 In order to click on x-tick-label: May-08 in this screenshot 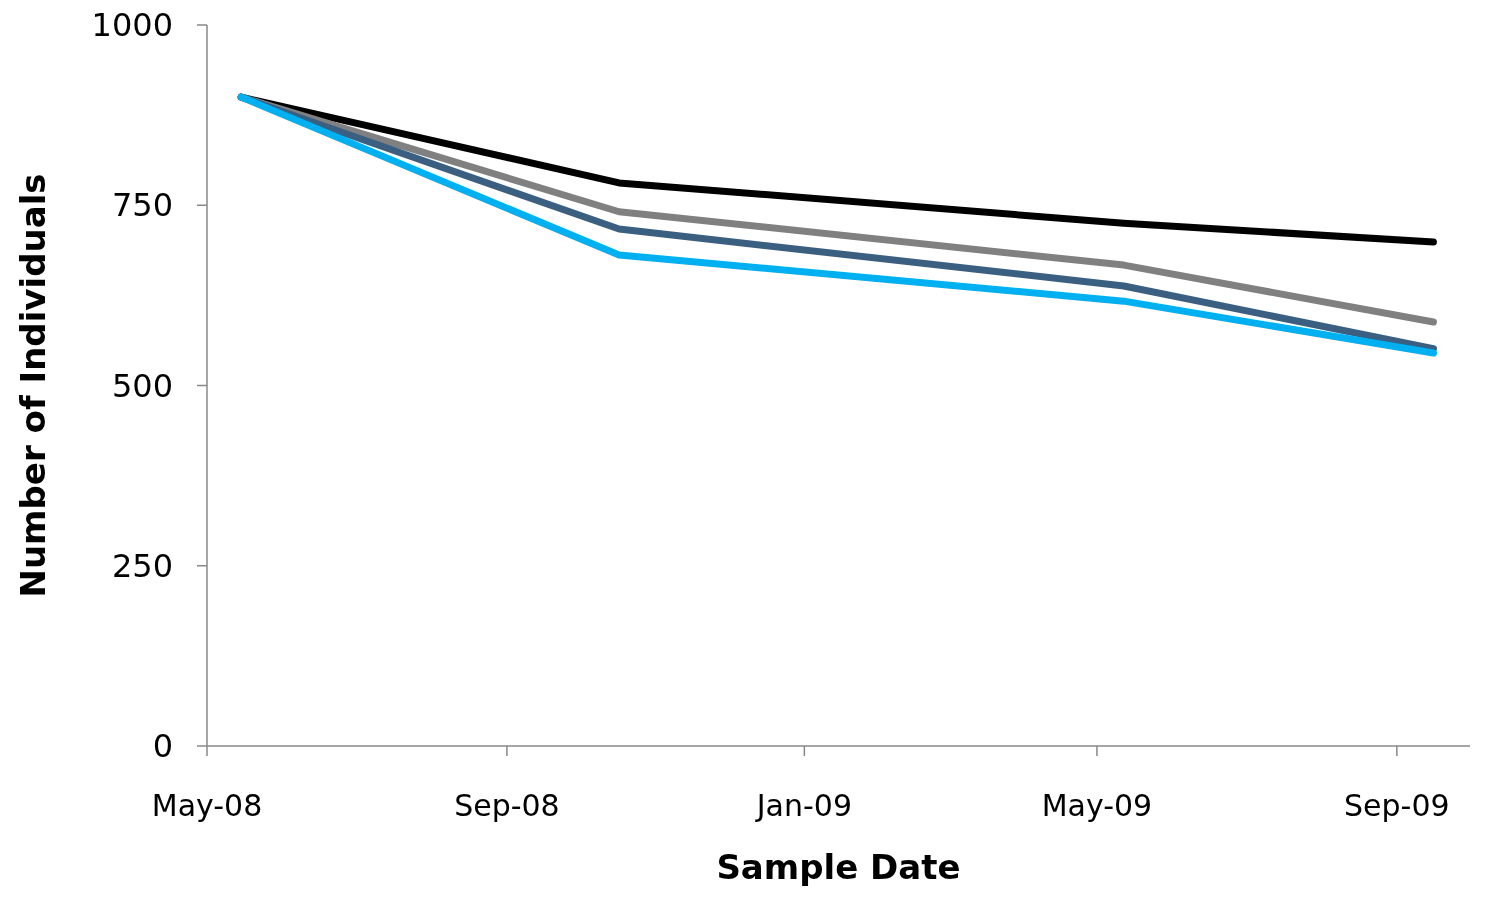, I will do `click(207, 805)`.